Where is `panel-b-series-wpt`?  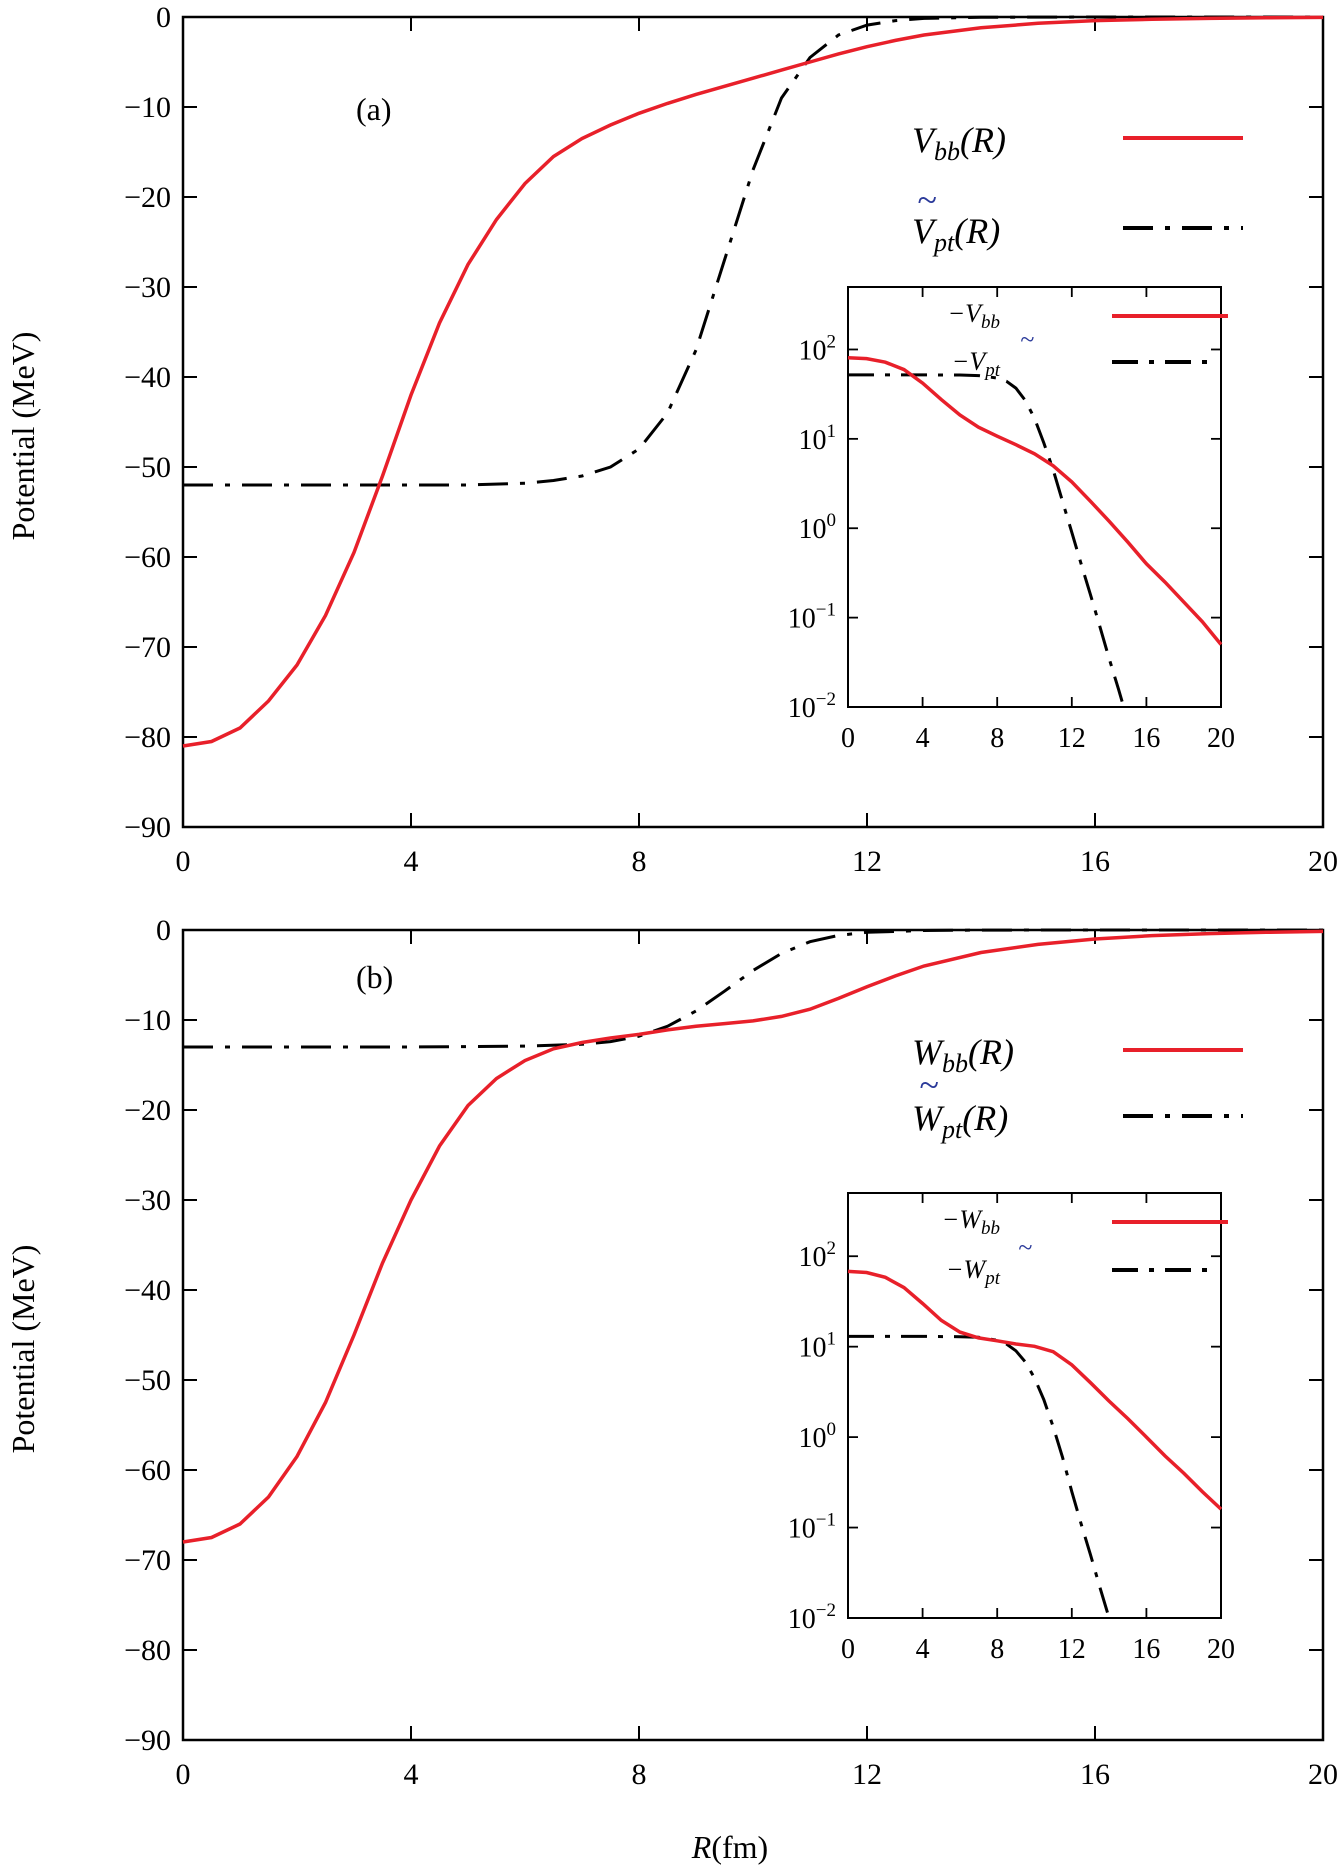 panel-b-series-wpt is located at coordinates (753, 988).